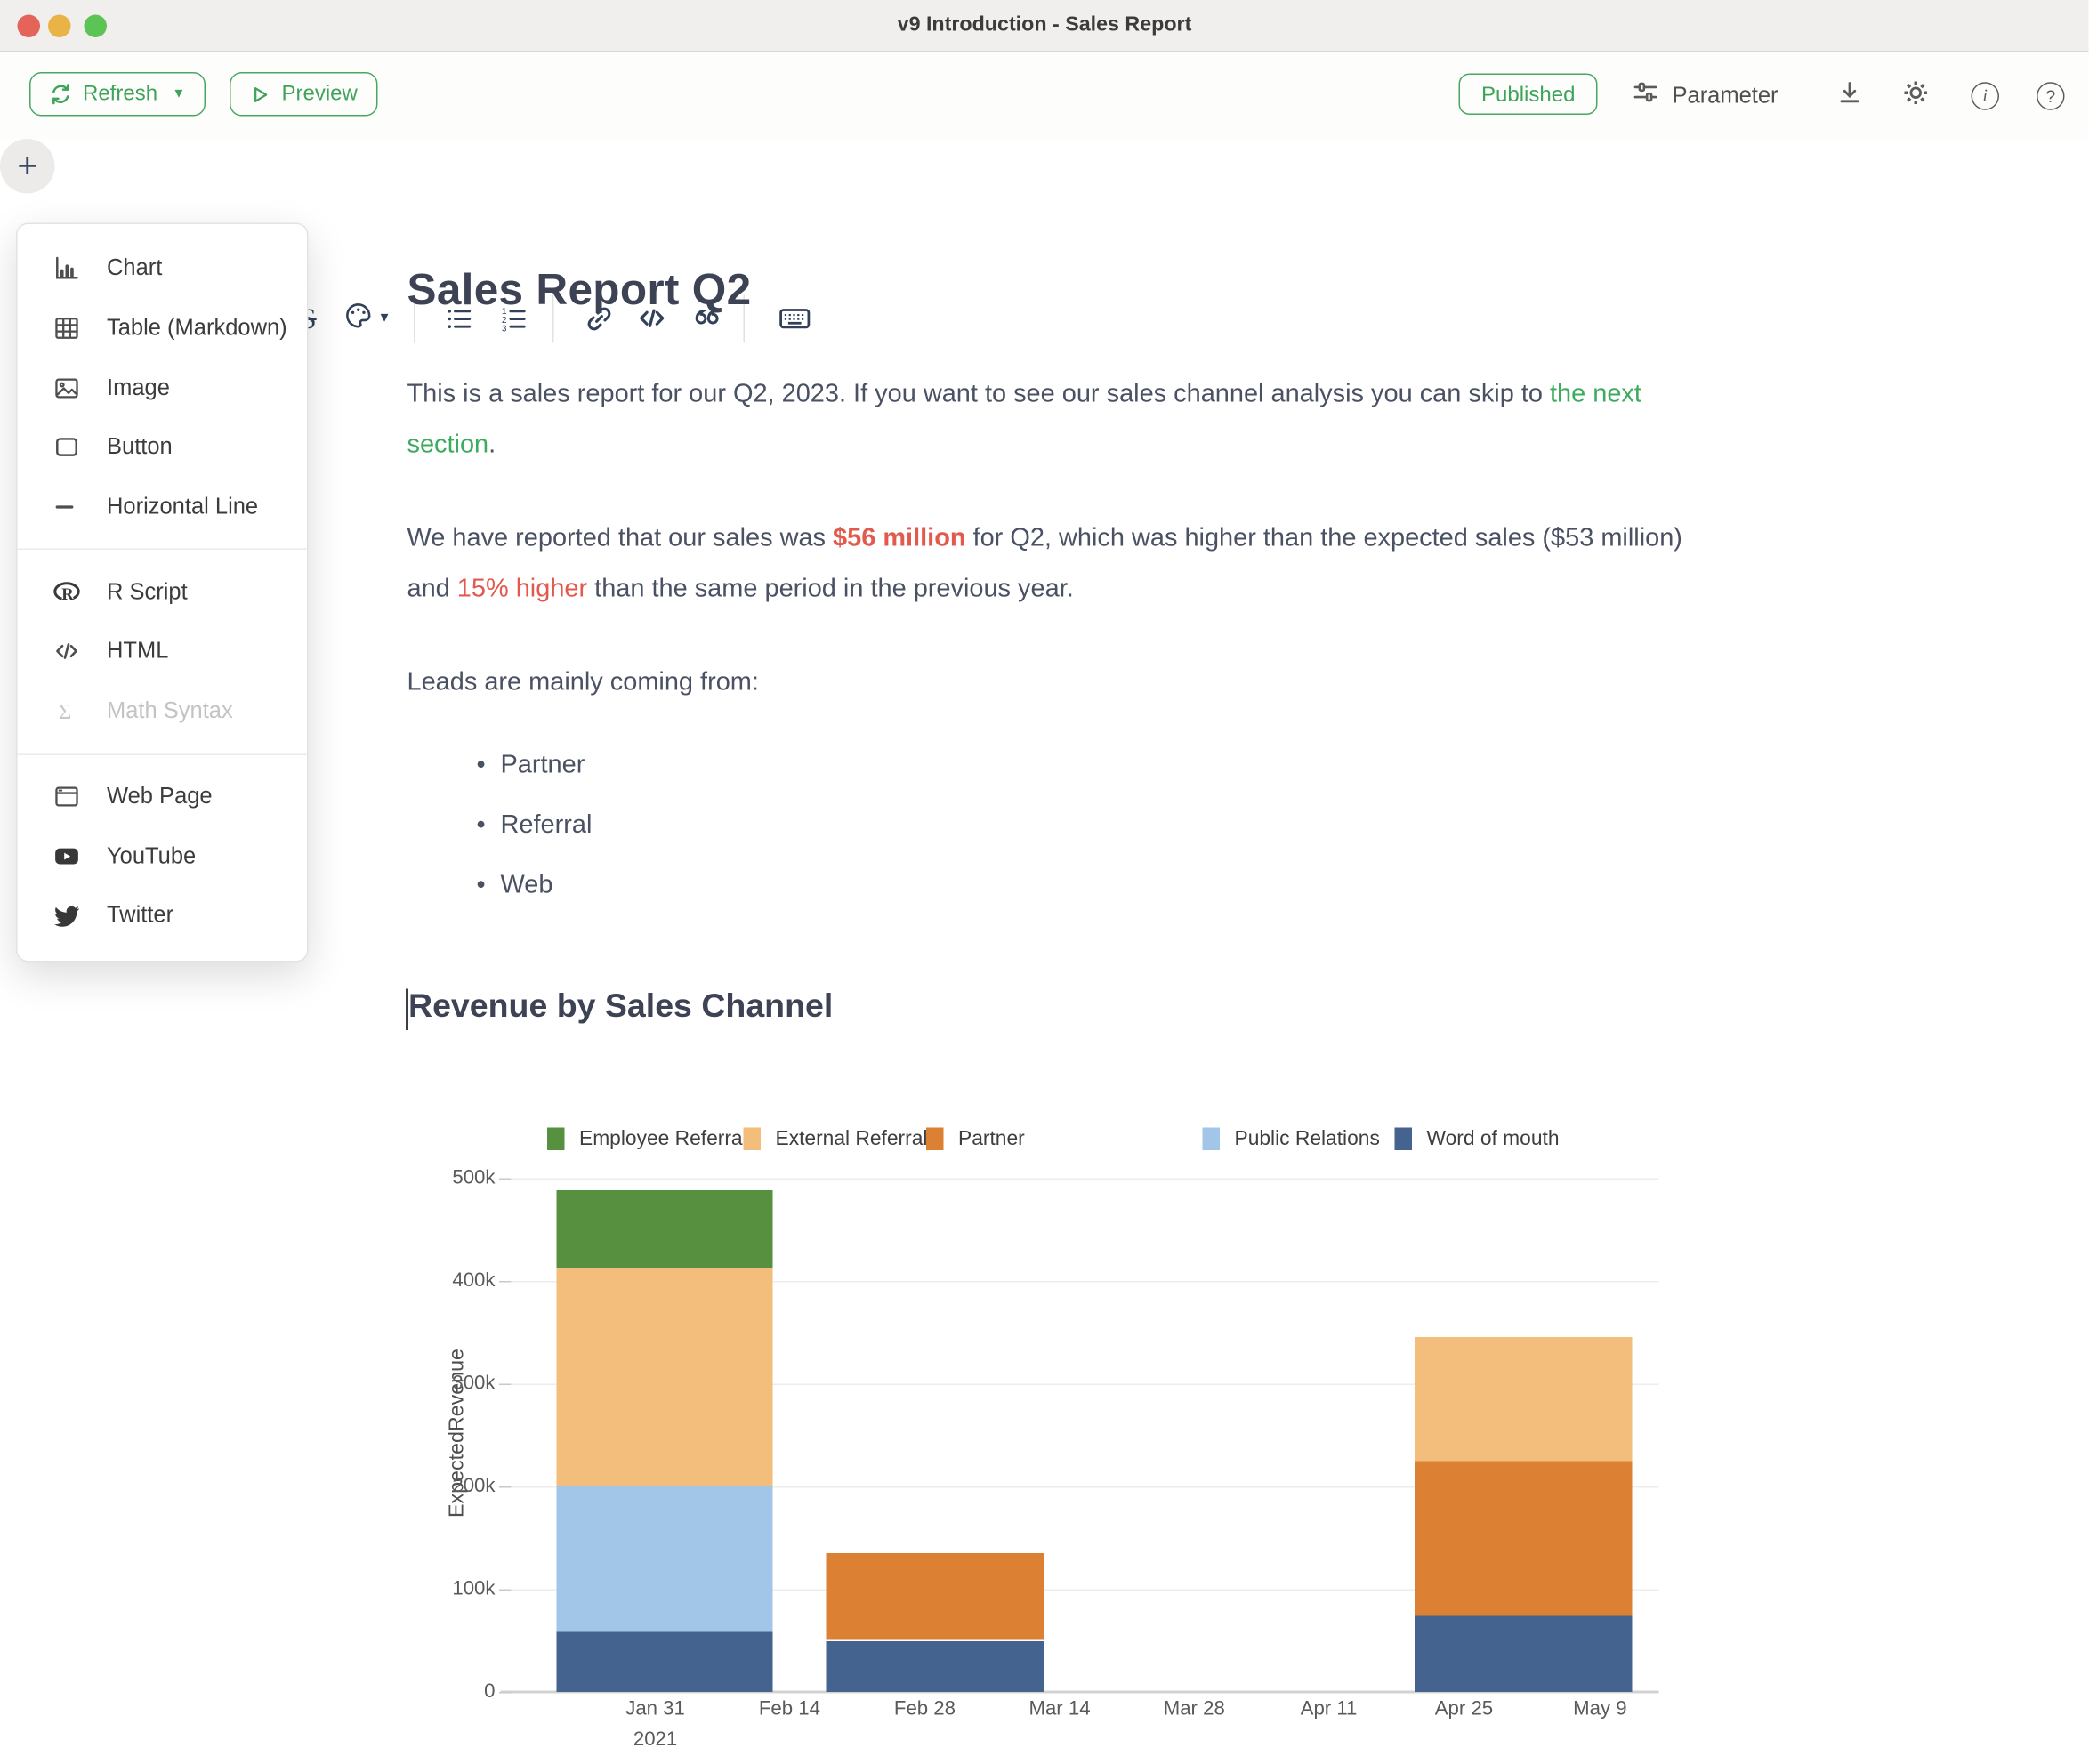 The height and width of the screenshot is (1764, 2089). What do you see at coordinates (1916, 96) in the screenshot?
I see `gear-icon` at bounding box center [1916, 96].